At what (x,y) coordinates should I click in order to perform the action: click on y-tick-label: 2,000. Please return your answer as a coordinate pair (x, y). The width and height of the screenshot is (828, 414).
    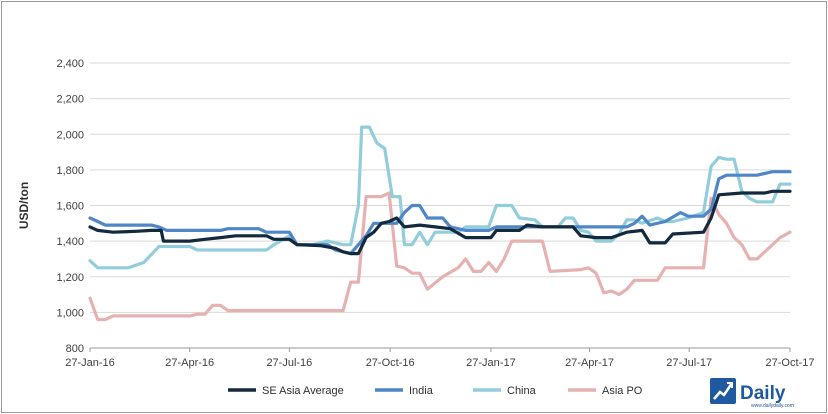
    Looking at the image, I should click on (70, 135).